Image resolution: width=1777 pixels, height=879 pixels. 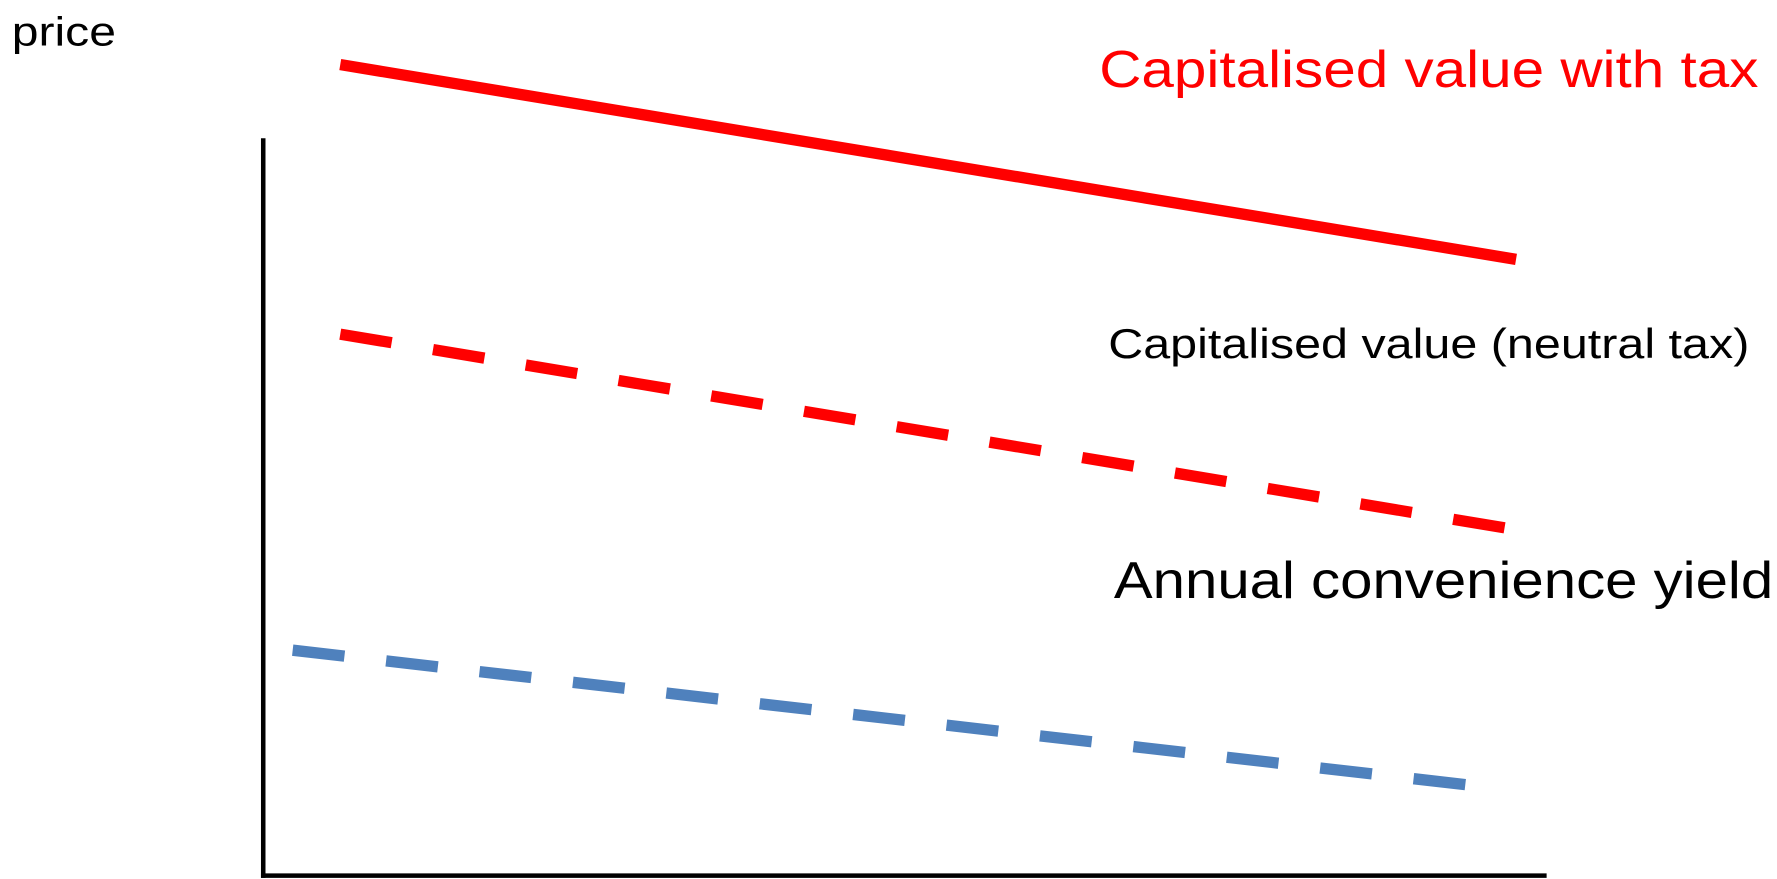 What do you see at coordinates (64, 31) in the screenshot?
I see `axis-label: price` at bounding box center [64, 31].